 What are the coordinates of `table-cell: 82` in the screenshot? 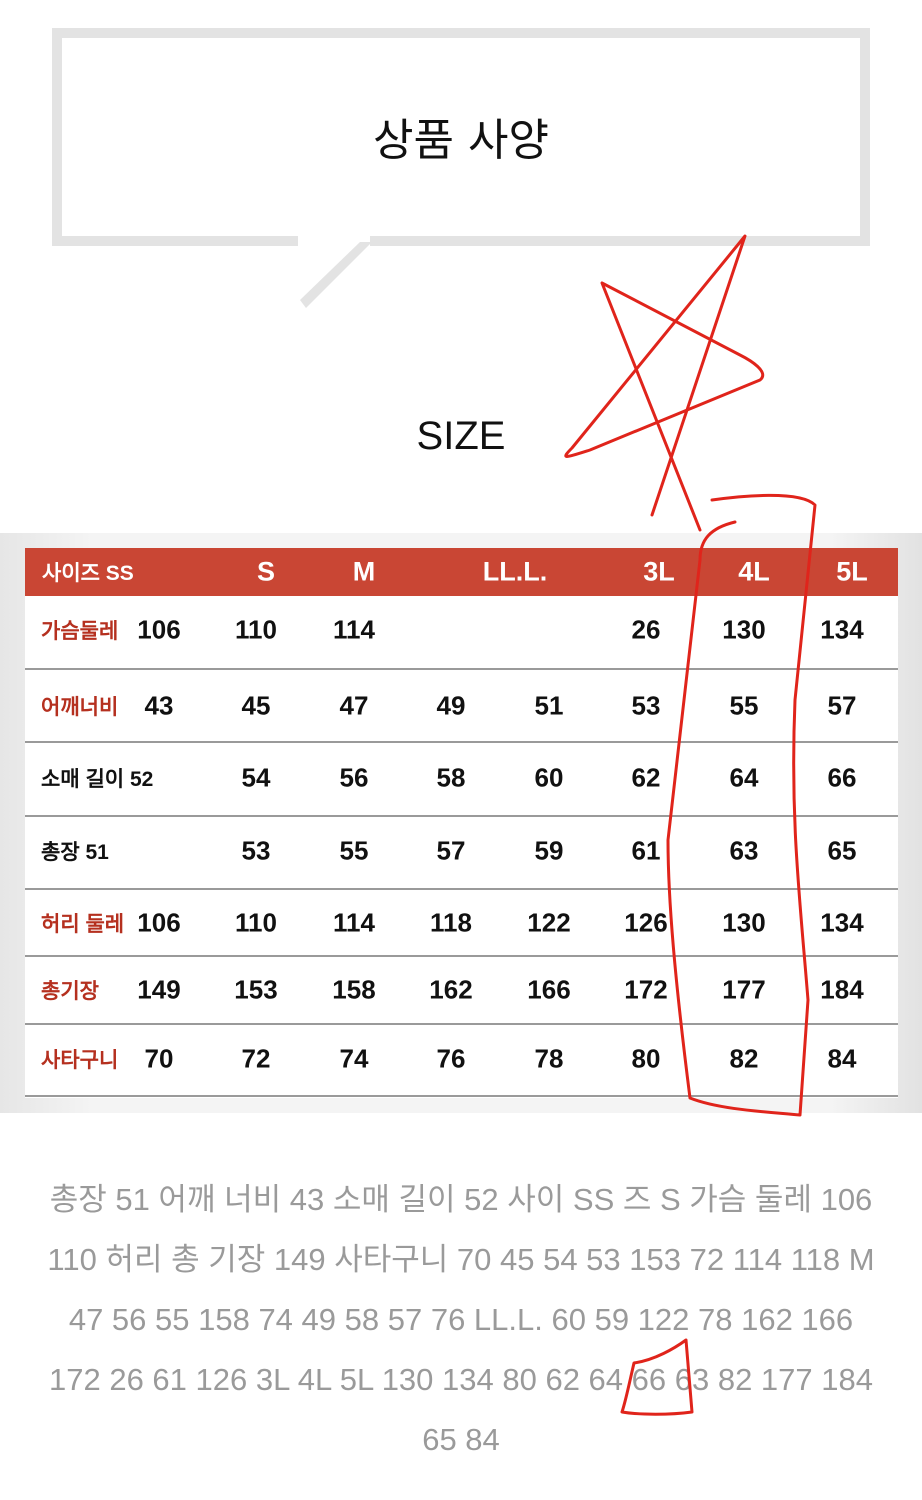 It's located at (744, 1058).